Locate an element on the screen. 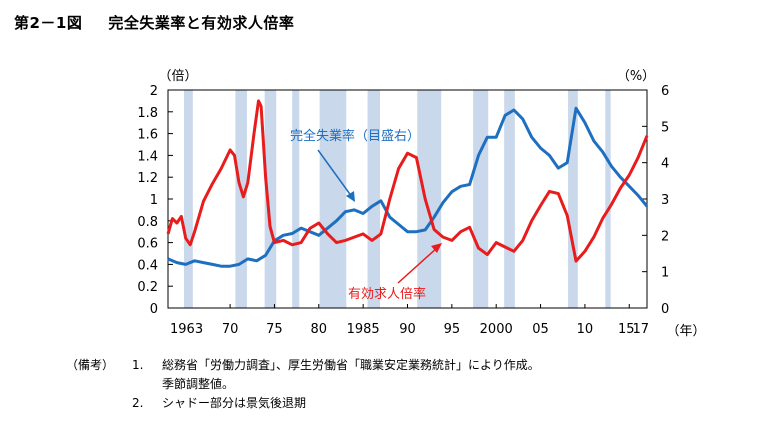  x-tick-label: 1985 is located at coordinates (363, 329).